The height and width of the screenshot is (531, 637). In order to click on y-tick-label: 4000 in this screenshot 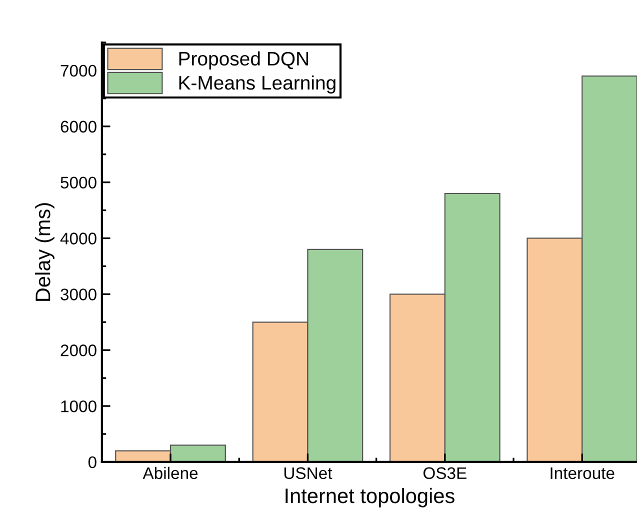, I will do `click(78, 238)`.